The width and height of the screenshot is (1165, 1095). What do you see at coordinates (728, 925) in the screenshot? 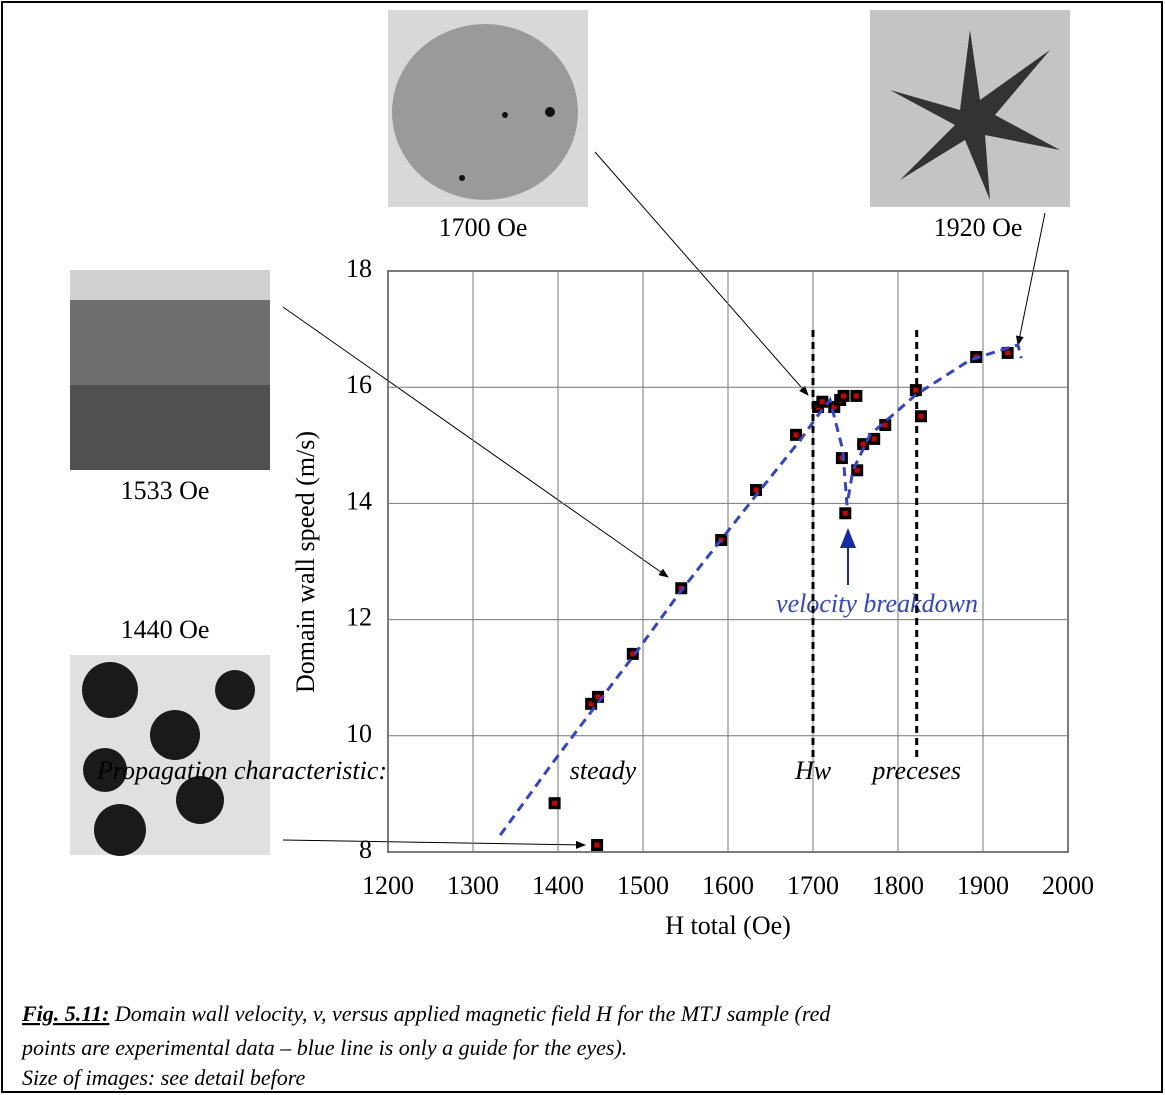
I see `x-axis-label: H total (Oe)` at bounding box center [728, 925].